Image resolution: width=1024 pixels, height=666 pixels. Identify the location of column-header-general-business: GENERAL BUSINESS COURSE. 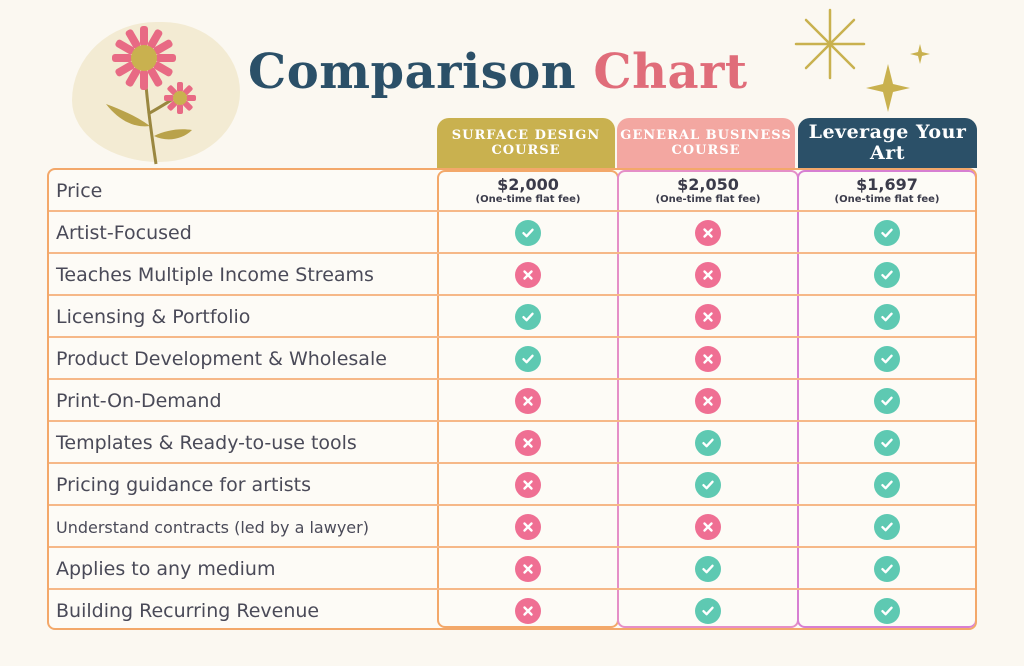
(706, 143).